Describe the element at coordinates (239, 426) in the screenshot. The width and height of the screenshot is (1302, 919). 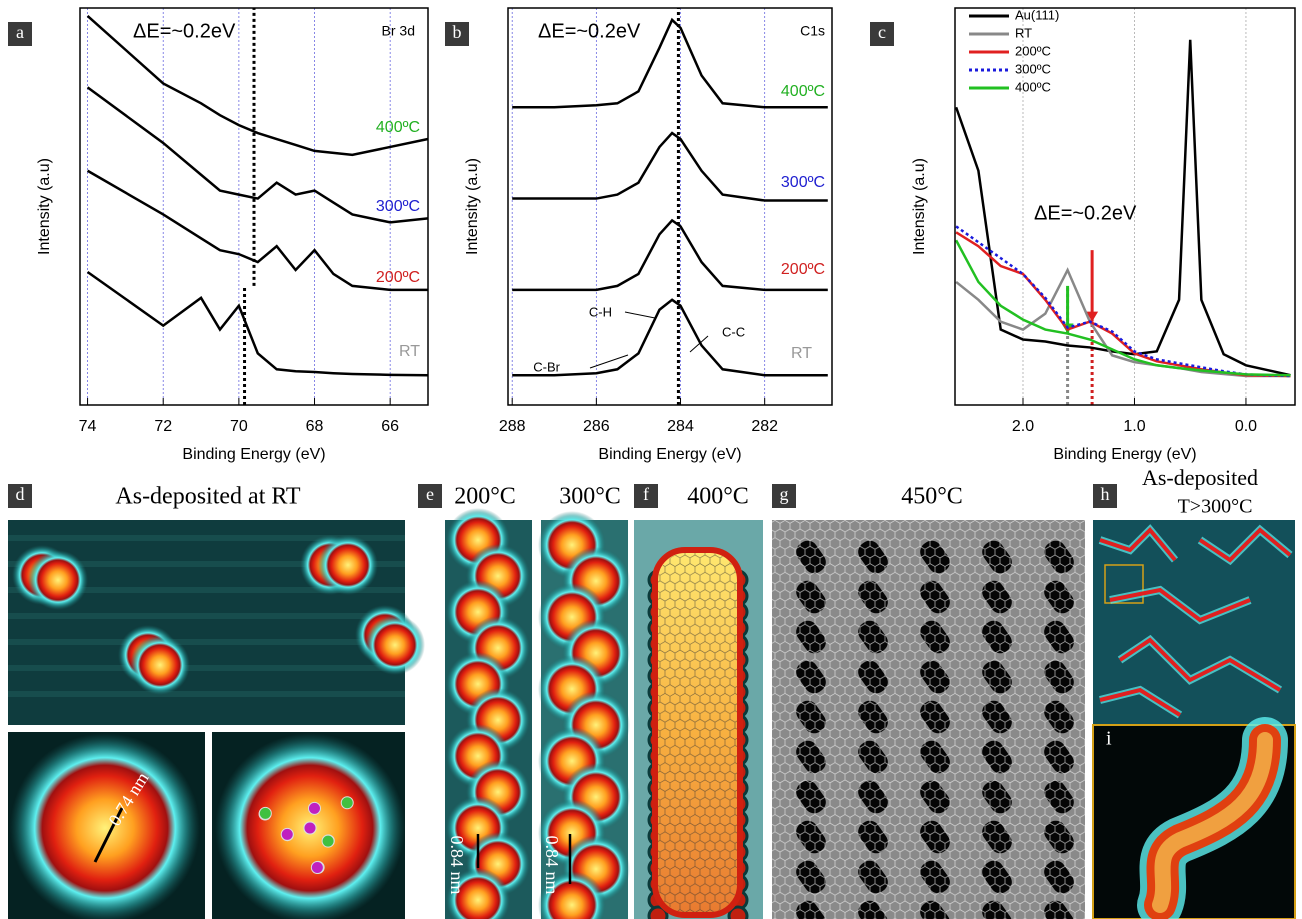
I see `x-tick-label: 70` at that location.